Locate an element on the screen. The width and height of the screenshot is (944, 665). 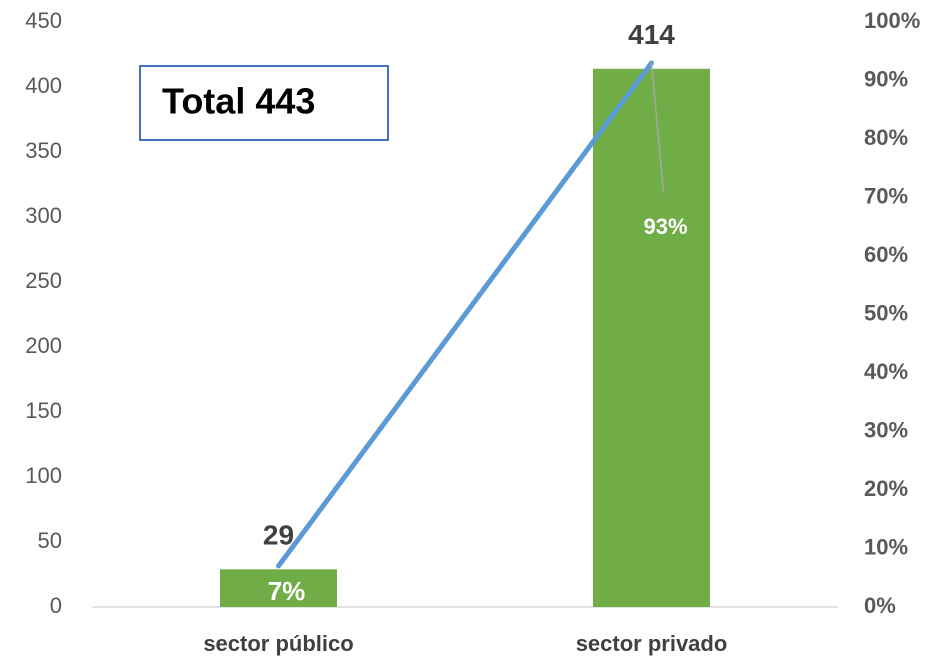
y2-tick-label: 40% is located at coordinates (886, 371).